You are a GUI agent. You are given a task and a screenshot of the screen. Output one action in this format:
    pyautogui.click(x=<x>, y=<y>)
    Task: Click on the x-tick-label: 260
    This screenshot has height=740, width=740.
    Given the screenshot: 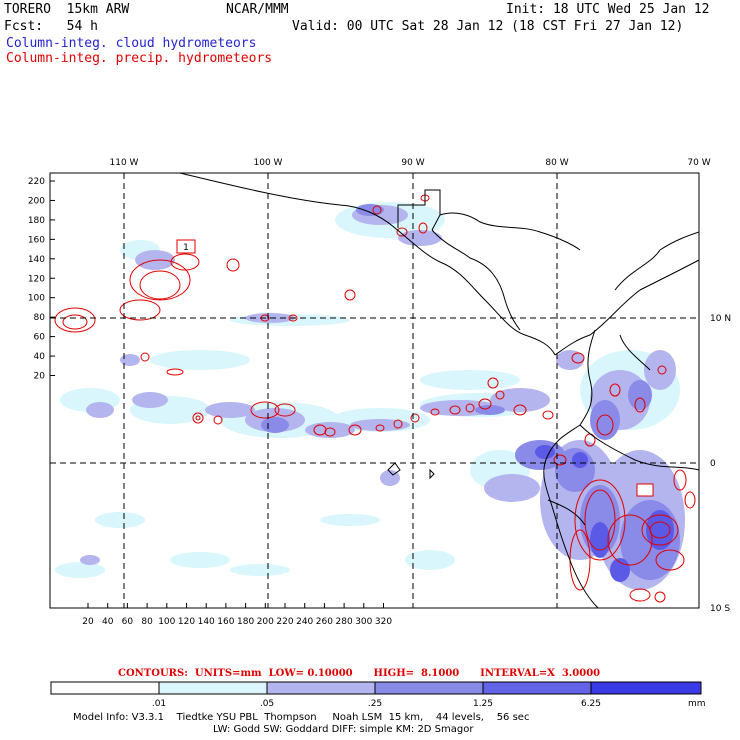 What is the action you would take?
    pyautogui.click(x=324, y=622)
    